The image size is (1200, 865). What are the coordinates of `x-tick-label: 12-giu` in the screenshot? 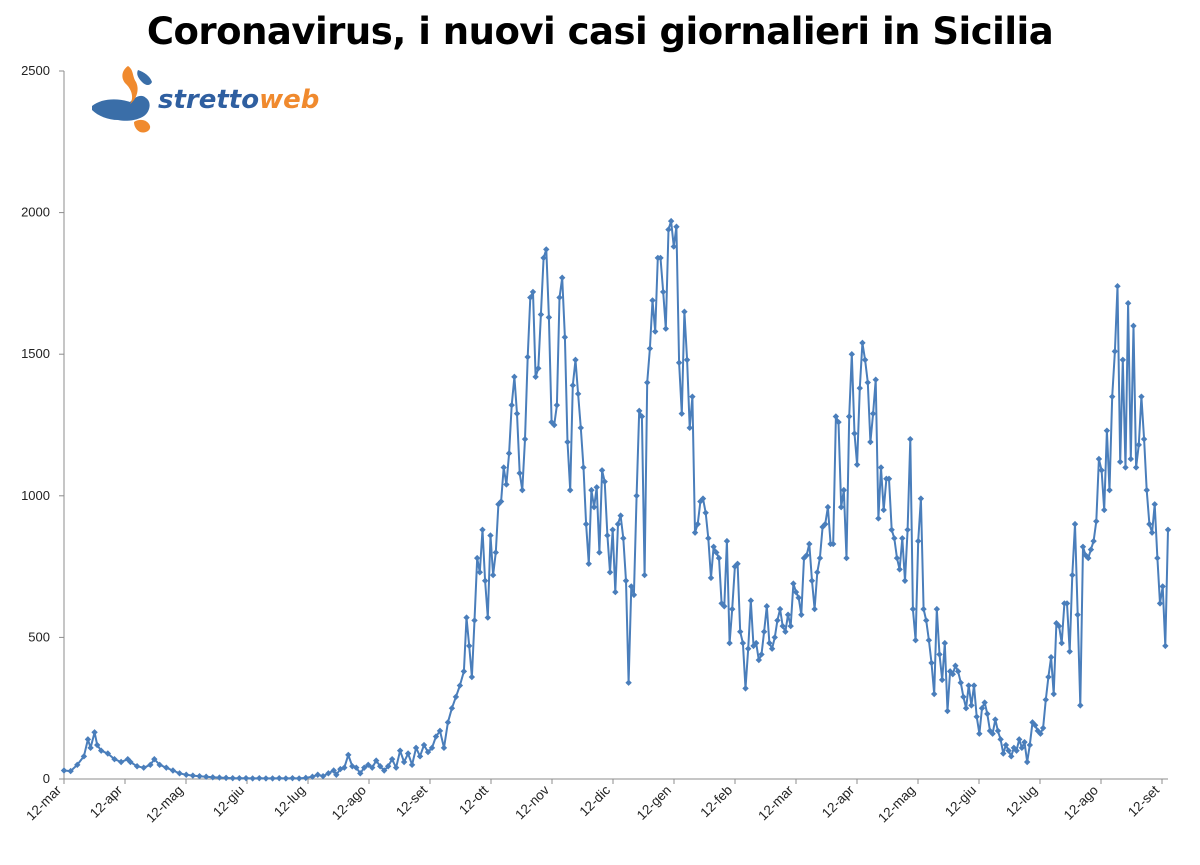 It's located at (960, 801).